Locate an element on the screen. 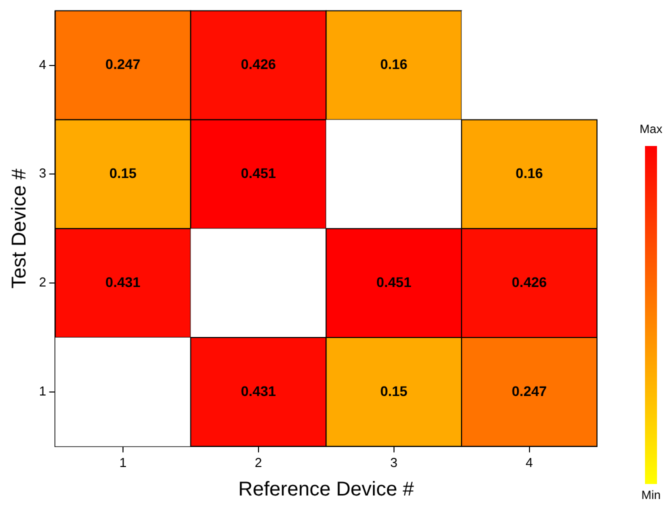 The width and height of the screenshot is (665, 508). x-tick-label: 1 is located at coordinates (123, 462).